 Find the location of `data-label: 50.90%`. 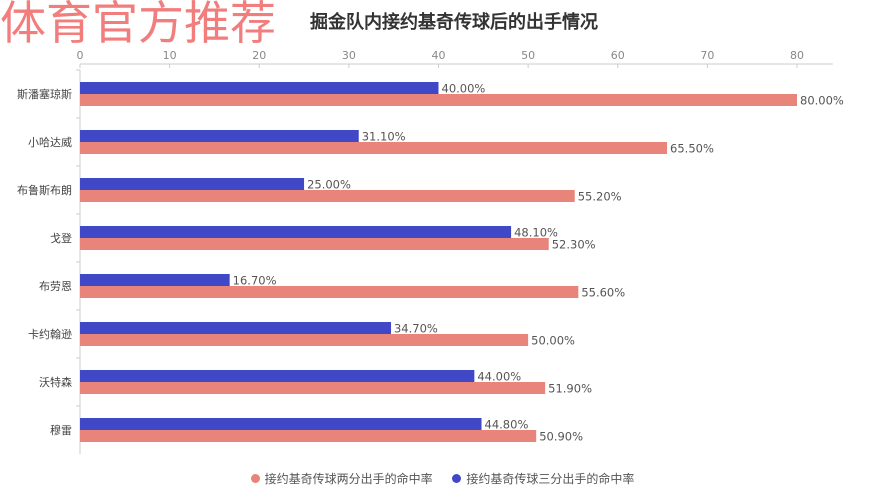

data-label: 50.90% is located at coordinates (561, 437).